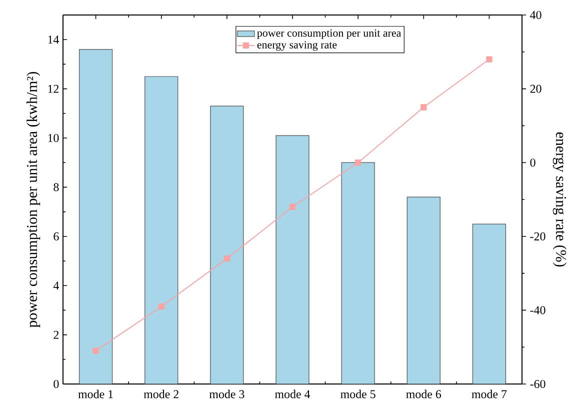 The height and width of the screenshot is (408, 573). What do you see at coordinates (297, 46) in the screenshot?
I see `legend-label: energy saving rate` at bounding box center [297, 46].